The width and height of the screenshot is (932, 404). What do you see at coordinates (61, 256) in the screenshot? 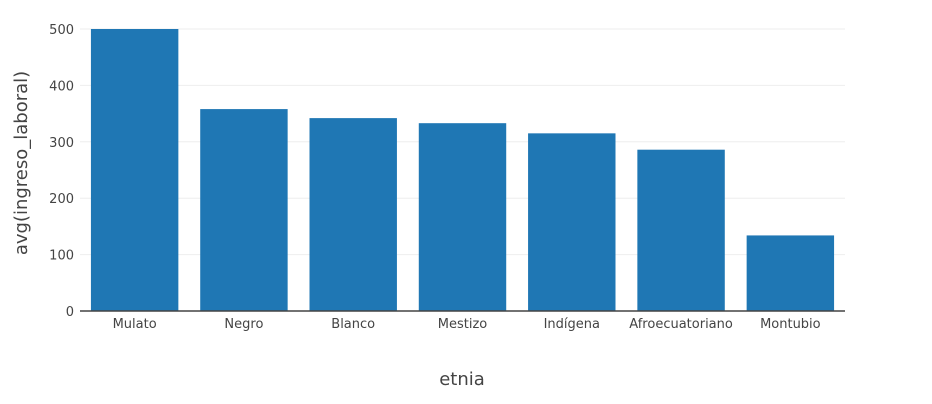
I see `y-tick-label: 100` at bounding box center [61, 256].